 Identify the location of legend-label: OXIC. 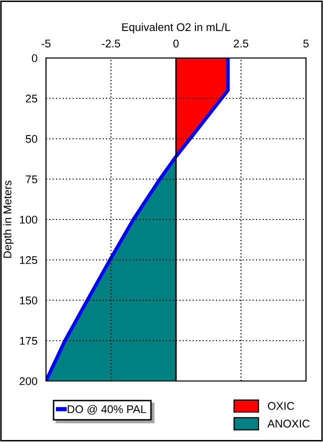
(281, 406).